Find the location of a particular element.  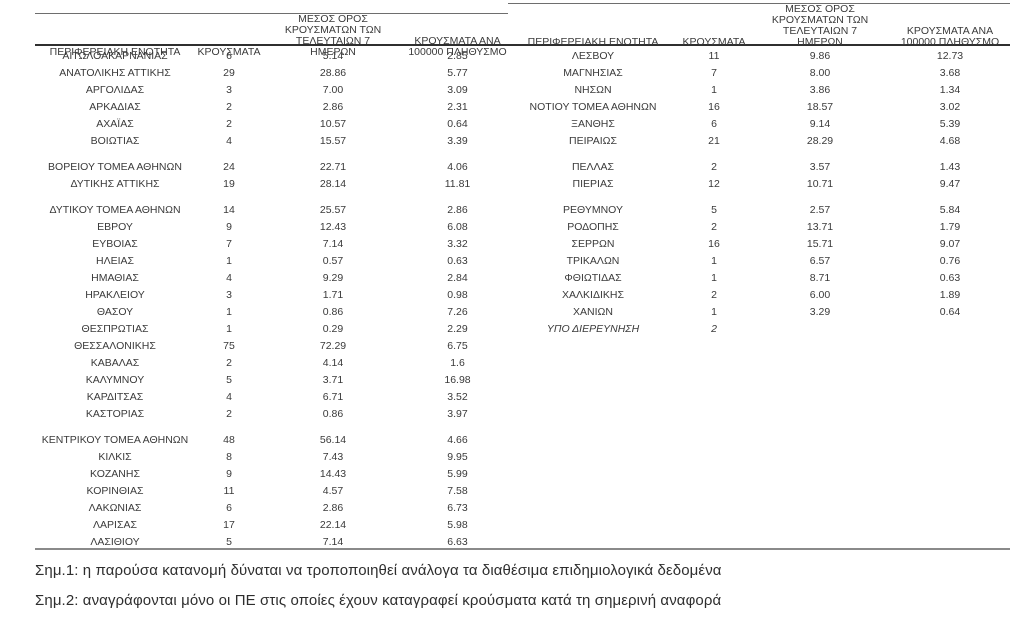

avg7-cell: 3.57 is located at coordinates (820, 167).